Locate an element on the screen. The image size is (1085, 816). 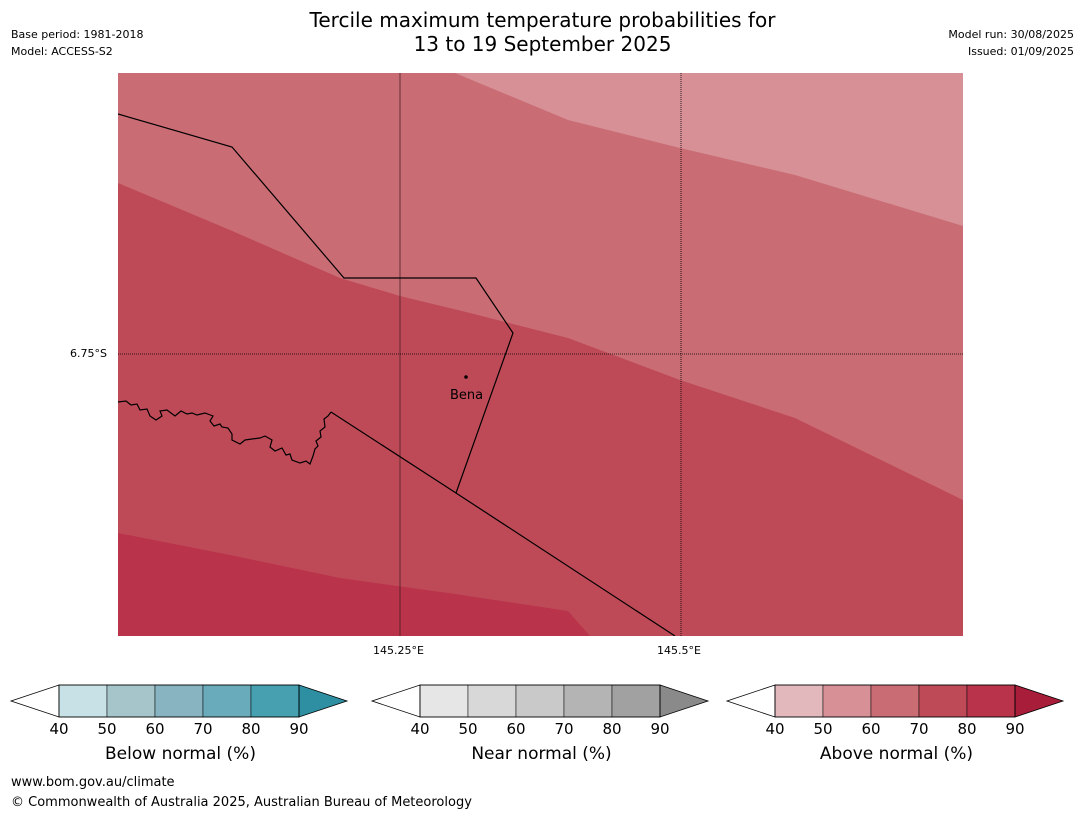
below-tick-label: 60 is located at coordinates (154, 729).